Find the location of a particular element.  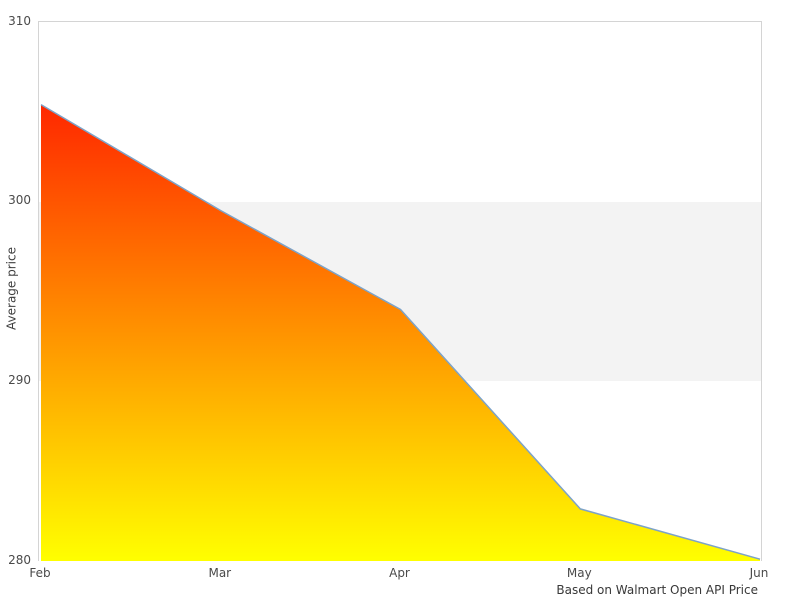

x-tick-label: Feb is located at coordinates (40, 573).